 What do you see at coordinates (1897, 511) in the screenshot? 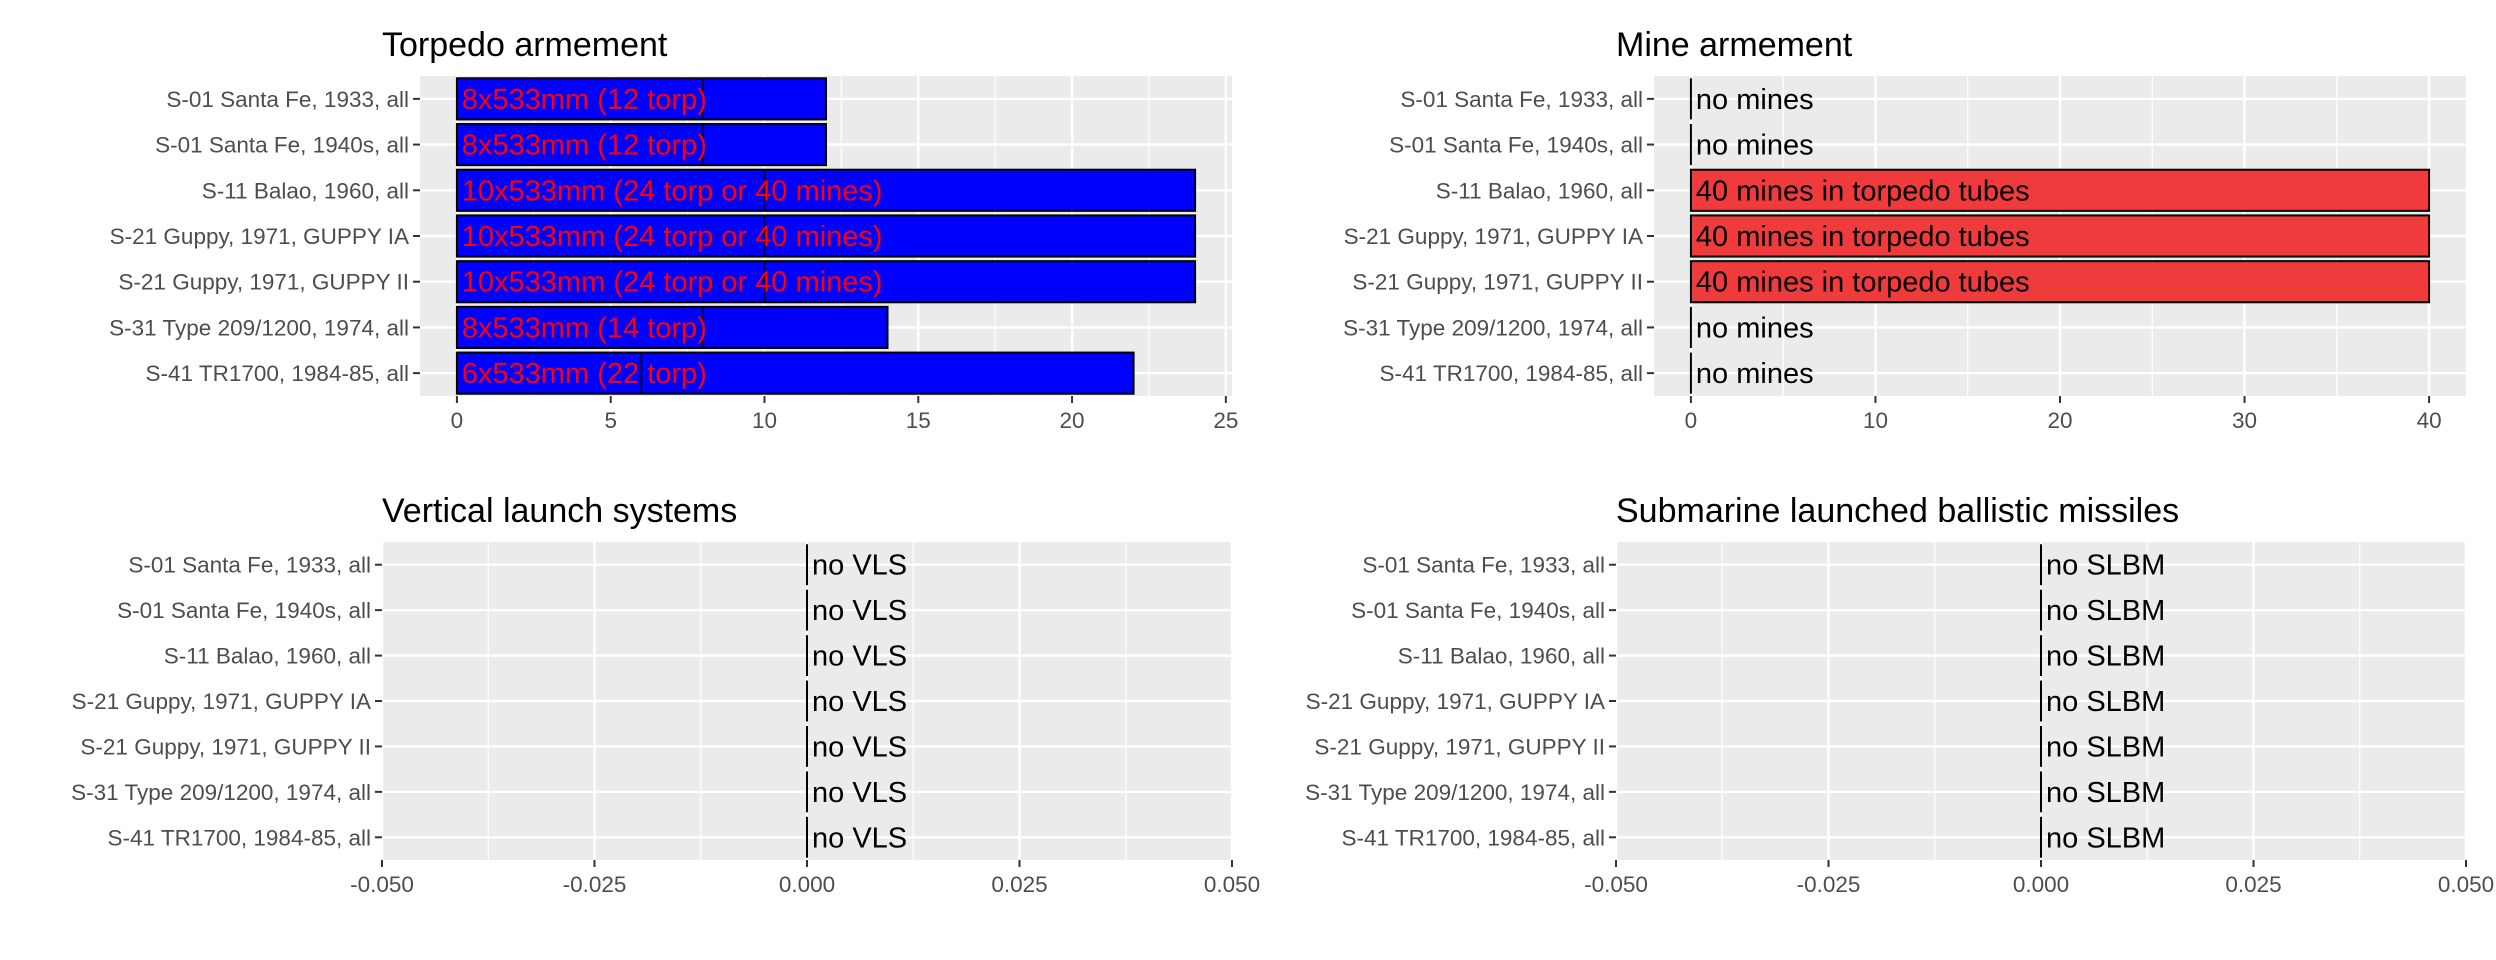
I see `panel-title: Submarine launched ballistic missiles` at bounding box center [1897, 511].